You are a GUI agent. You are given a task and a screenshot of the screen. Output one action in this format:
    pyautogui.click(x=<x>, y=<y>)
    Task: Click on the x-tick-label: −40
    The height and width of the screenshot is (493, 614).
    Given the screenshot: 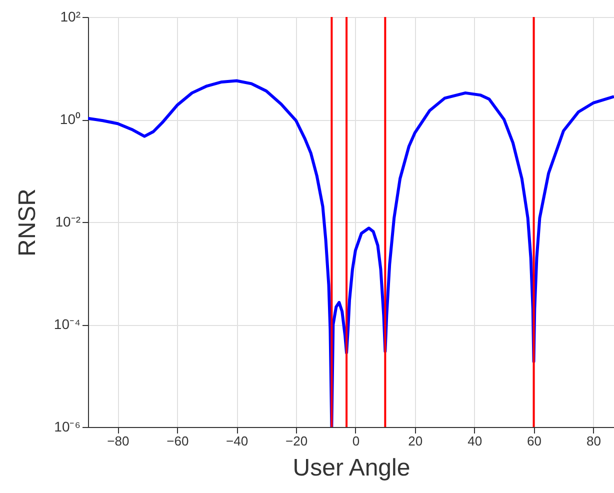 What is the action you would take?
    pyautogui.click(x=237, y=441)
    